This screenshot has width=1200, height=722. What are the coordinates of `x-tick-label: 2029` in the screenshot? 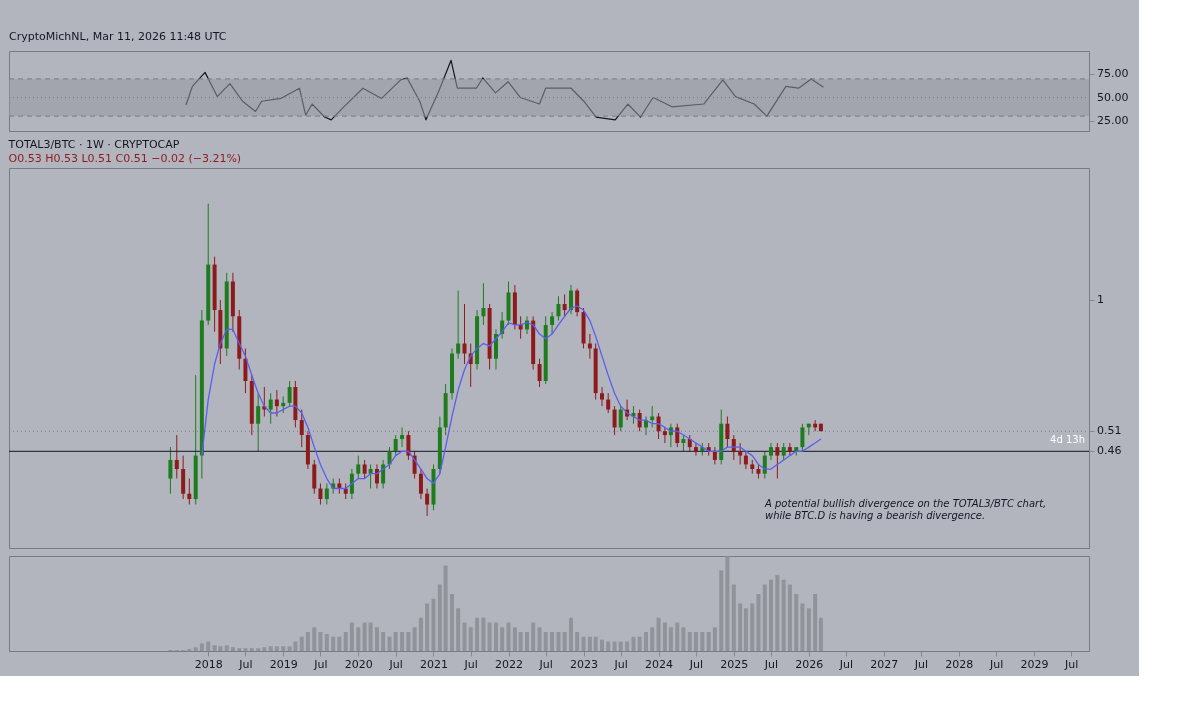 It's located at (1034, 664).